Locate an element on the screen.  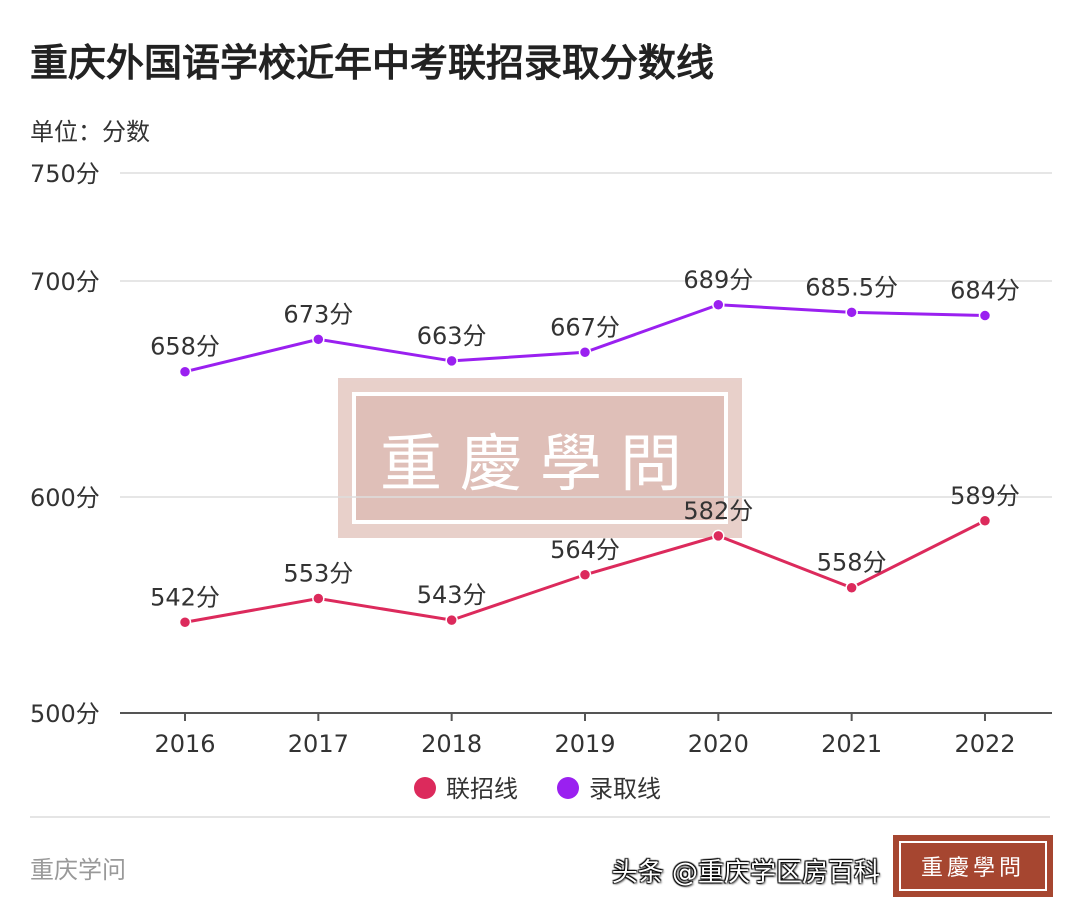
data-label: 667分 is located at coordinates (585, 327).